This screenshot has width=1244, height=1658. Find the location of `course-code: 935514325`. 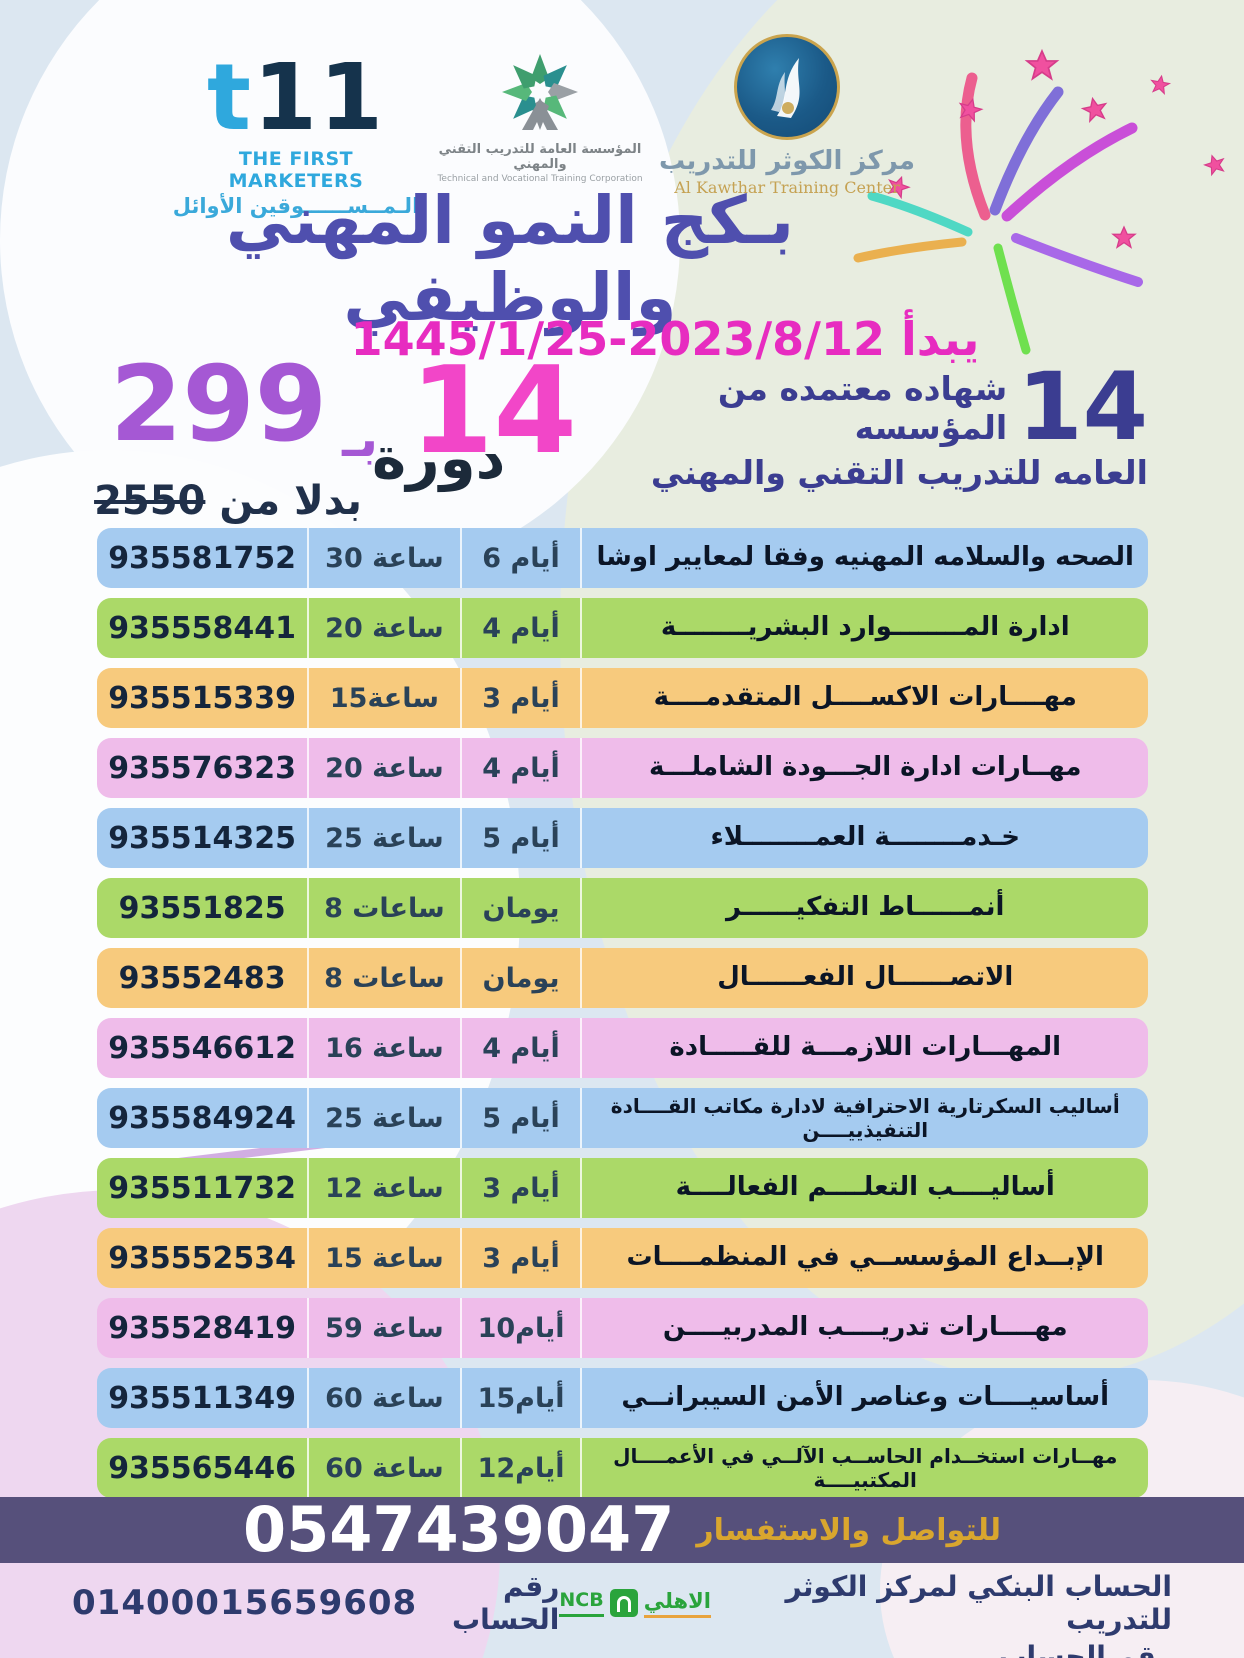

course-code: 935514325 is located at coordinates (202, 838).